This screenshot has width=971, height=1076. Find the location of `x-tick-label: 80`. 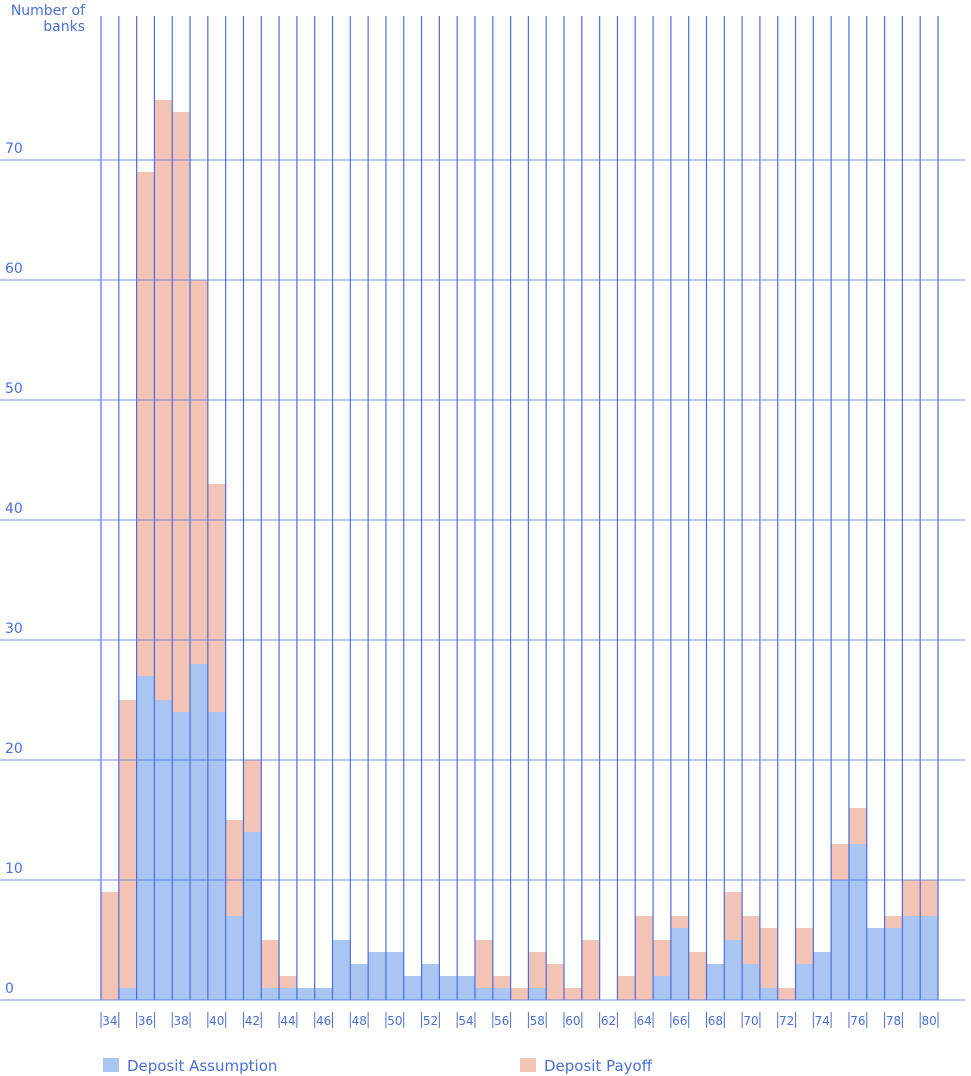

x-tick-label: 80 is located at coordinates (928, 1021).